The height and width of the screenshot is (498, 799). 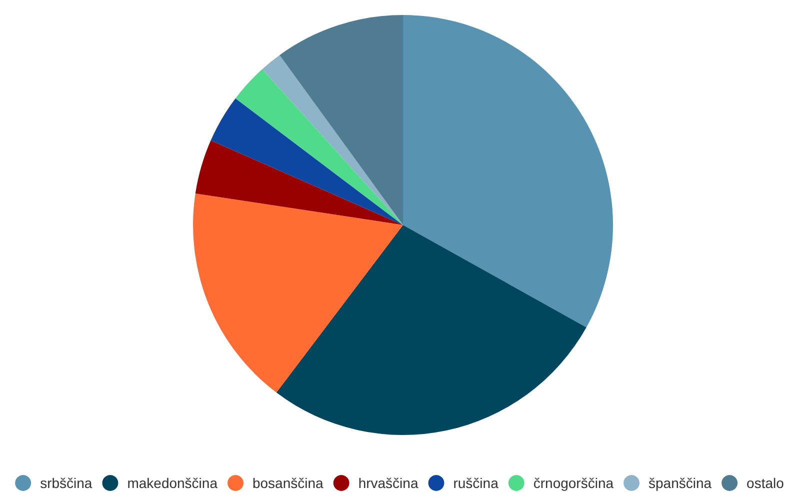 I want to click on legend-label: ruščina, so click(x=476, y=483).